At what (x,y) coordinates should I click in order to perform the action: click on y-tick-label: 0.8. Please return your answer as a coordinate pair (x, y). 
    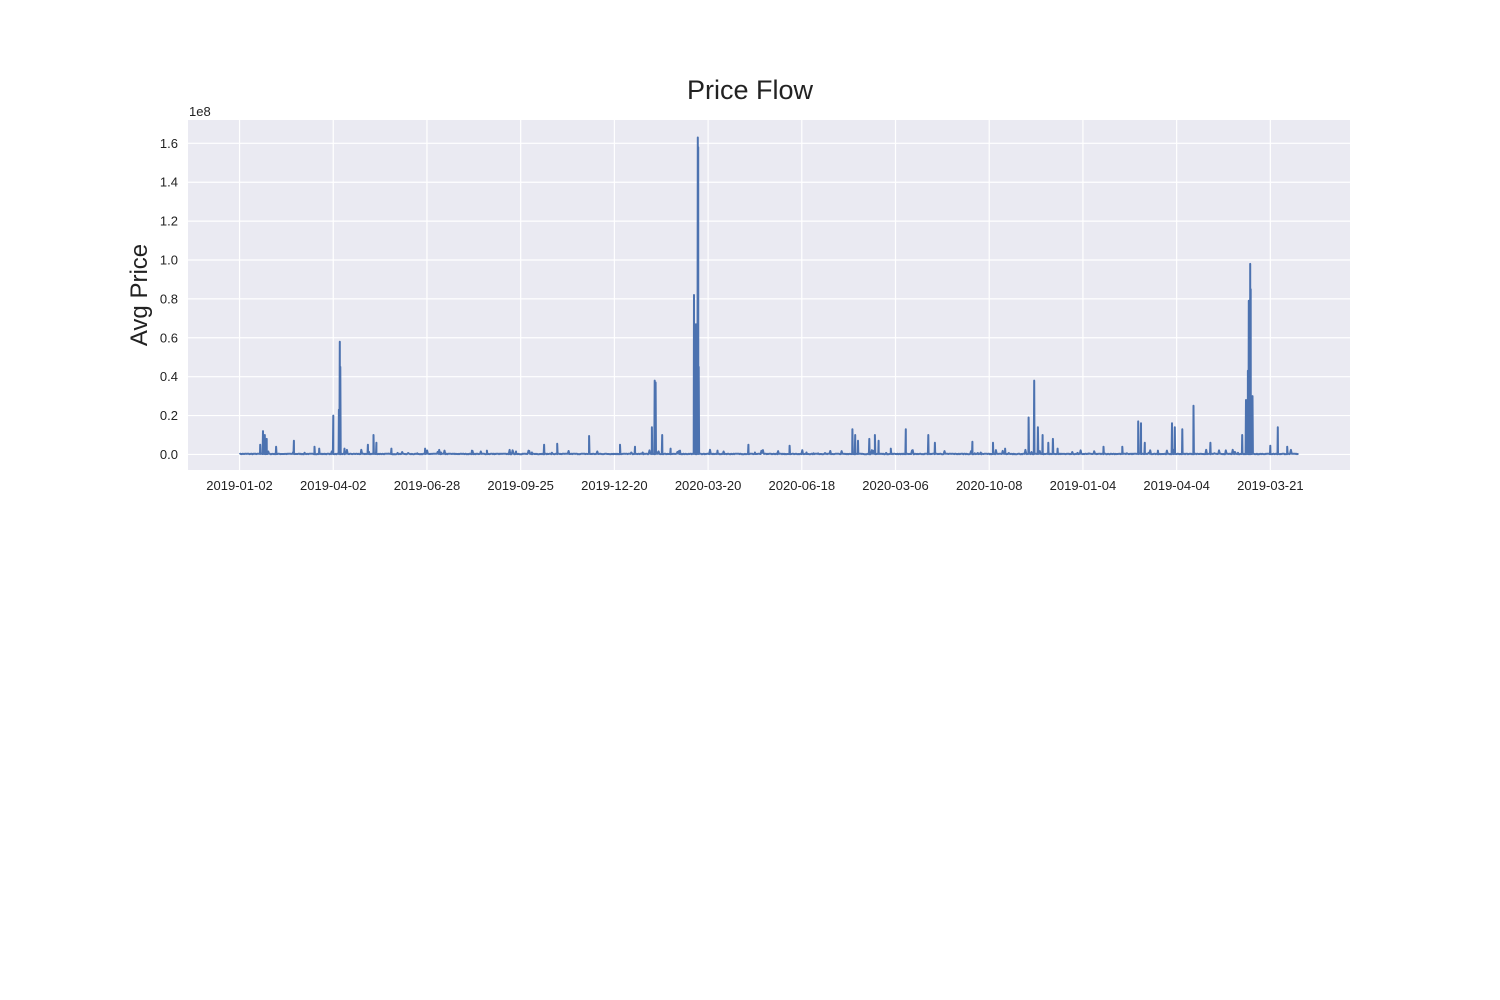
    Looking at the image, I should click on (169, 298).